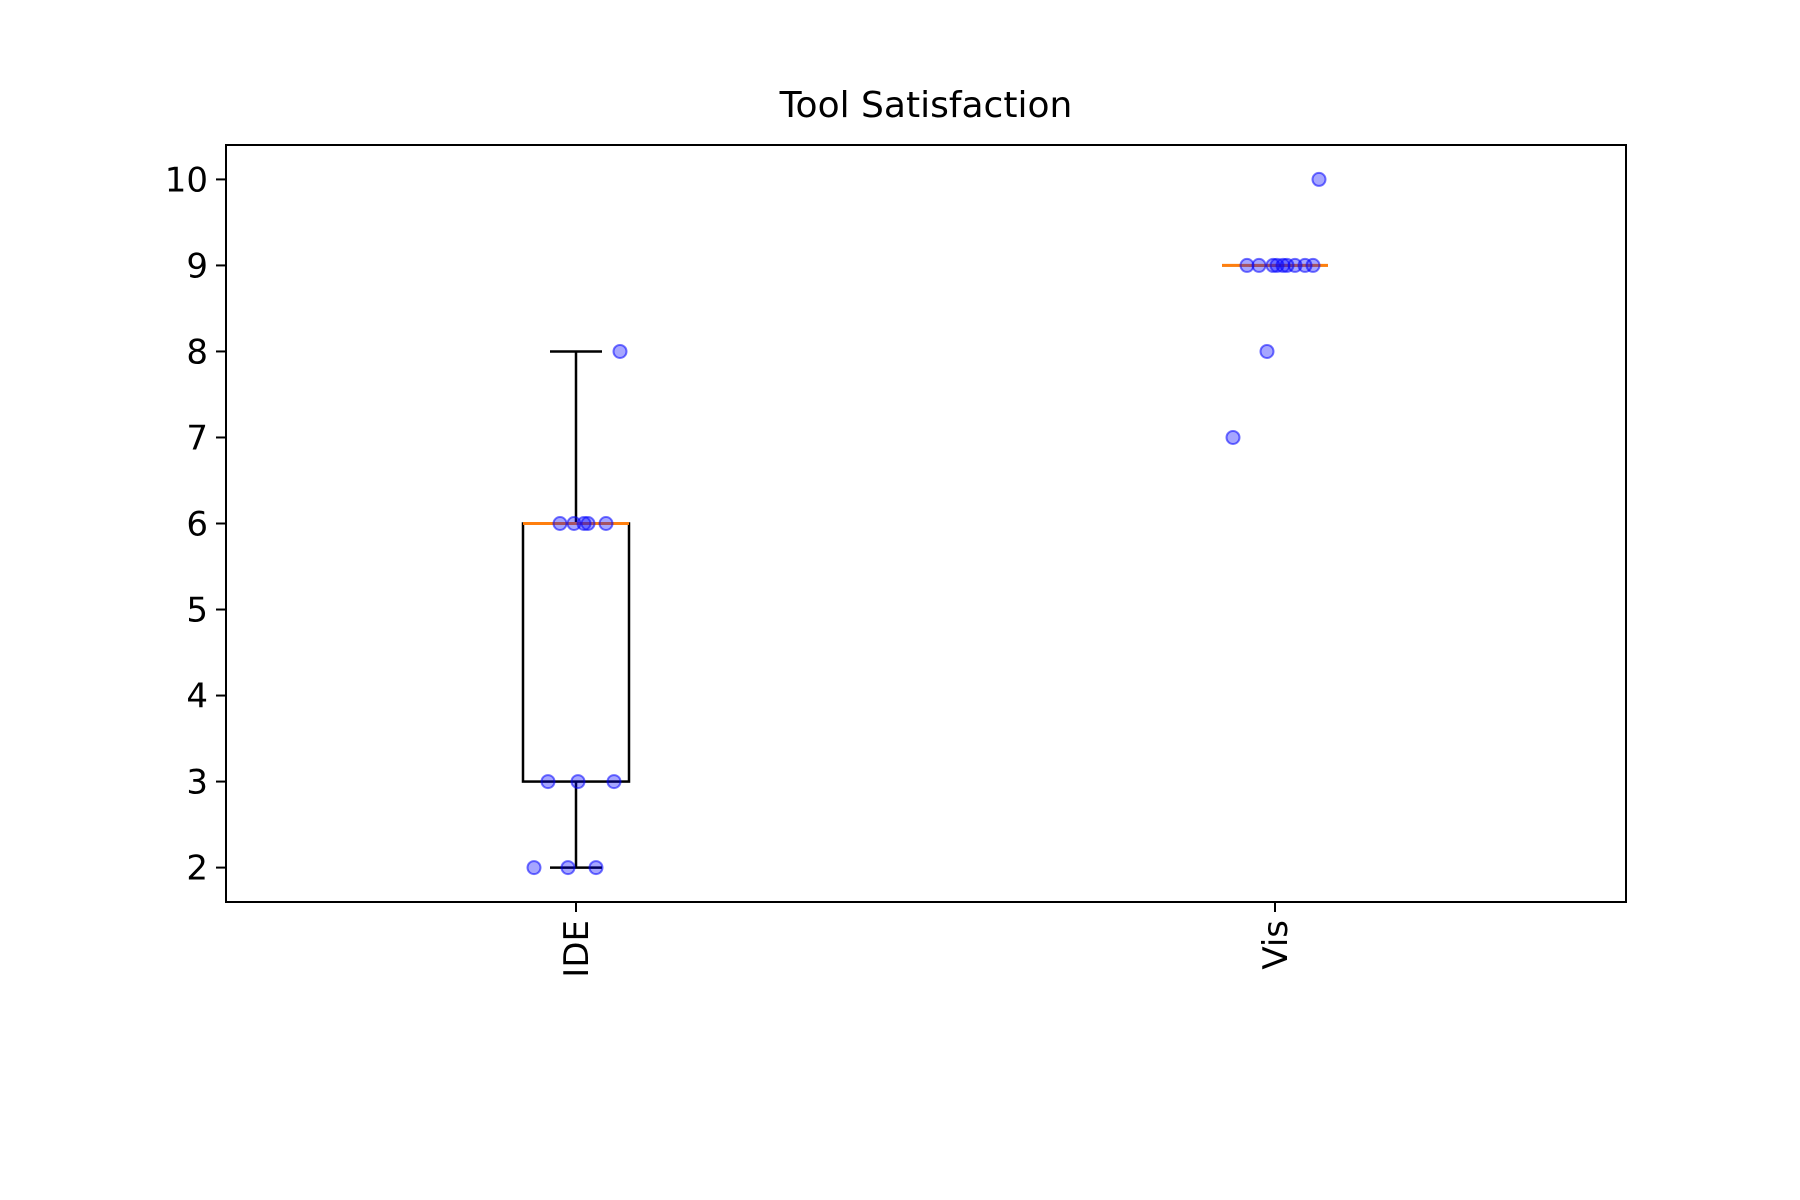 This screenshot has width=1800, height=1200. I want to click on x-tick-label: Vis, so click(1276, 945).